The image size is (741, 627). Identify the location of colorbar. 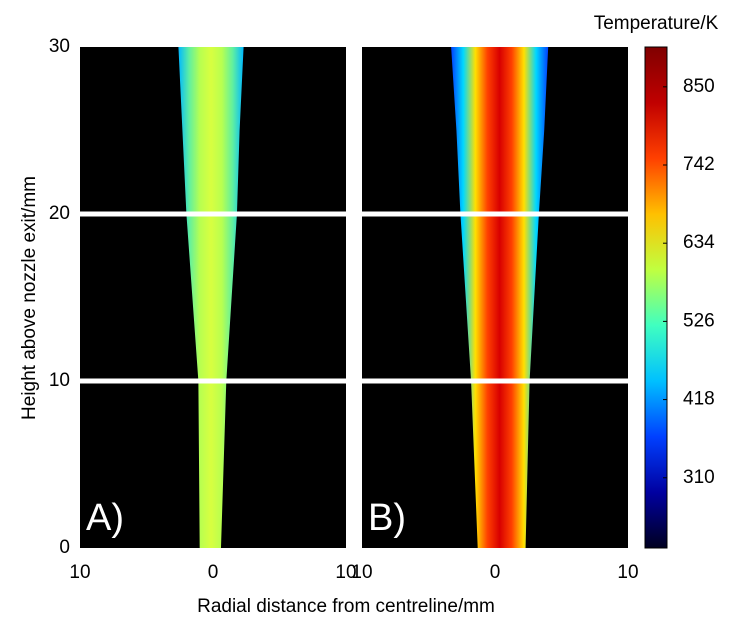
(656, 297).